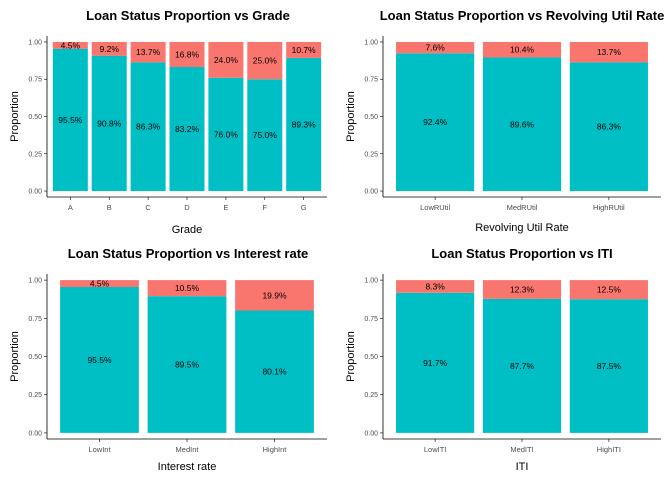 Image resolution: width=672 pixels, height=485 pixels. I want to click on data-label-primary: 89.6%, so click(522, 124).